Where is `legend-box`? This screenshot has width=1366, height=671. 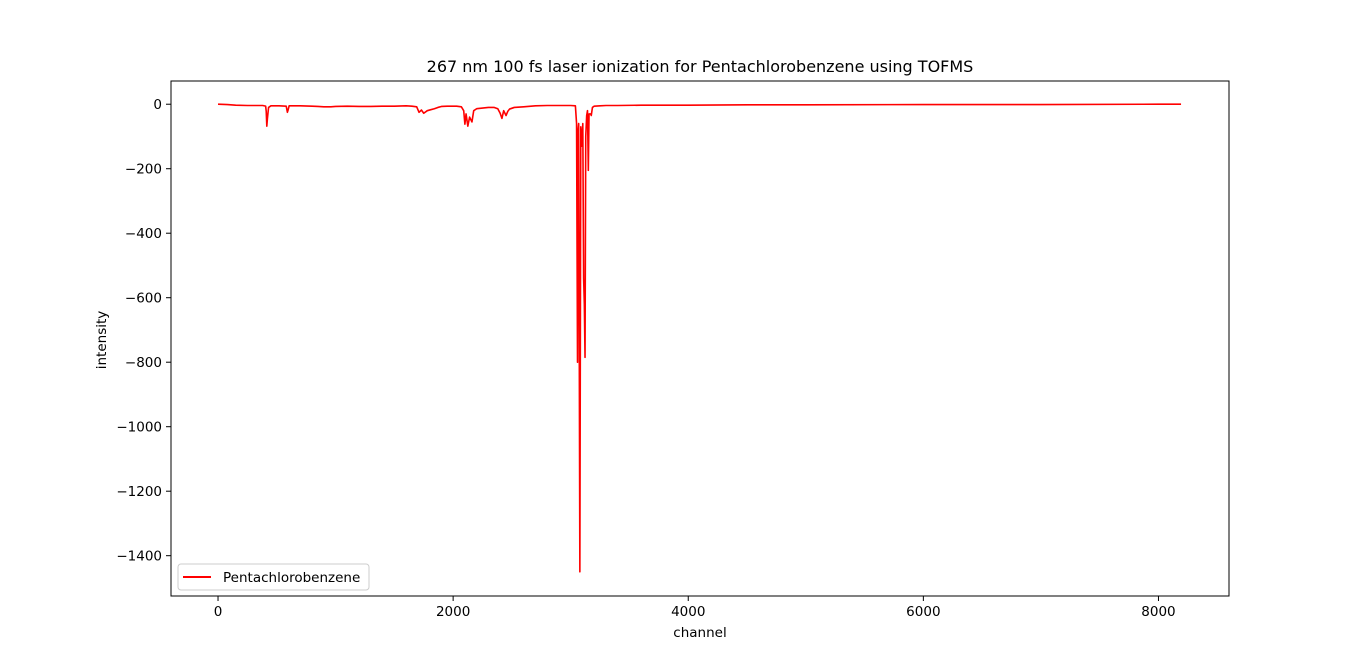
legend-box is located at coordinates (273, 577).